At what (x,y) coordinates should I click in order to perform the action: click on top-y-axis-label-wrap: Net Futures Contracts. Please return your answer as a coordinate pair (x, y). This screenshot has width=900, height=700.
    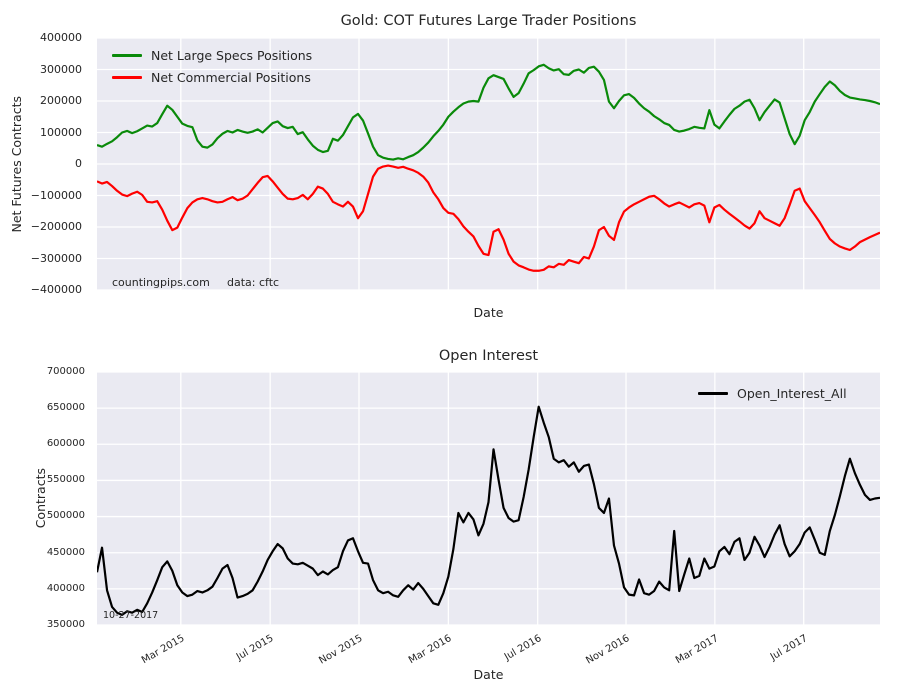
    Looking at the image, I should click on (16, 164).